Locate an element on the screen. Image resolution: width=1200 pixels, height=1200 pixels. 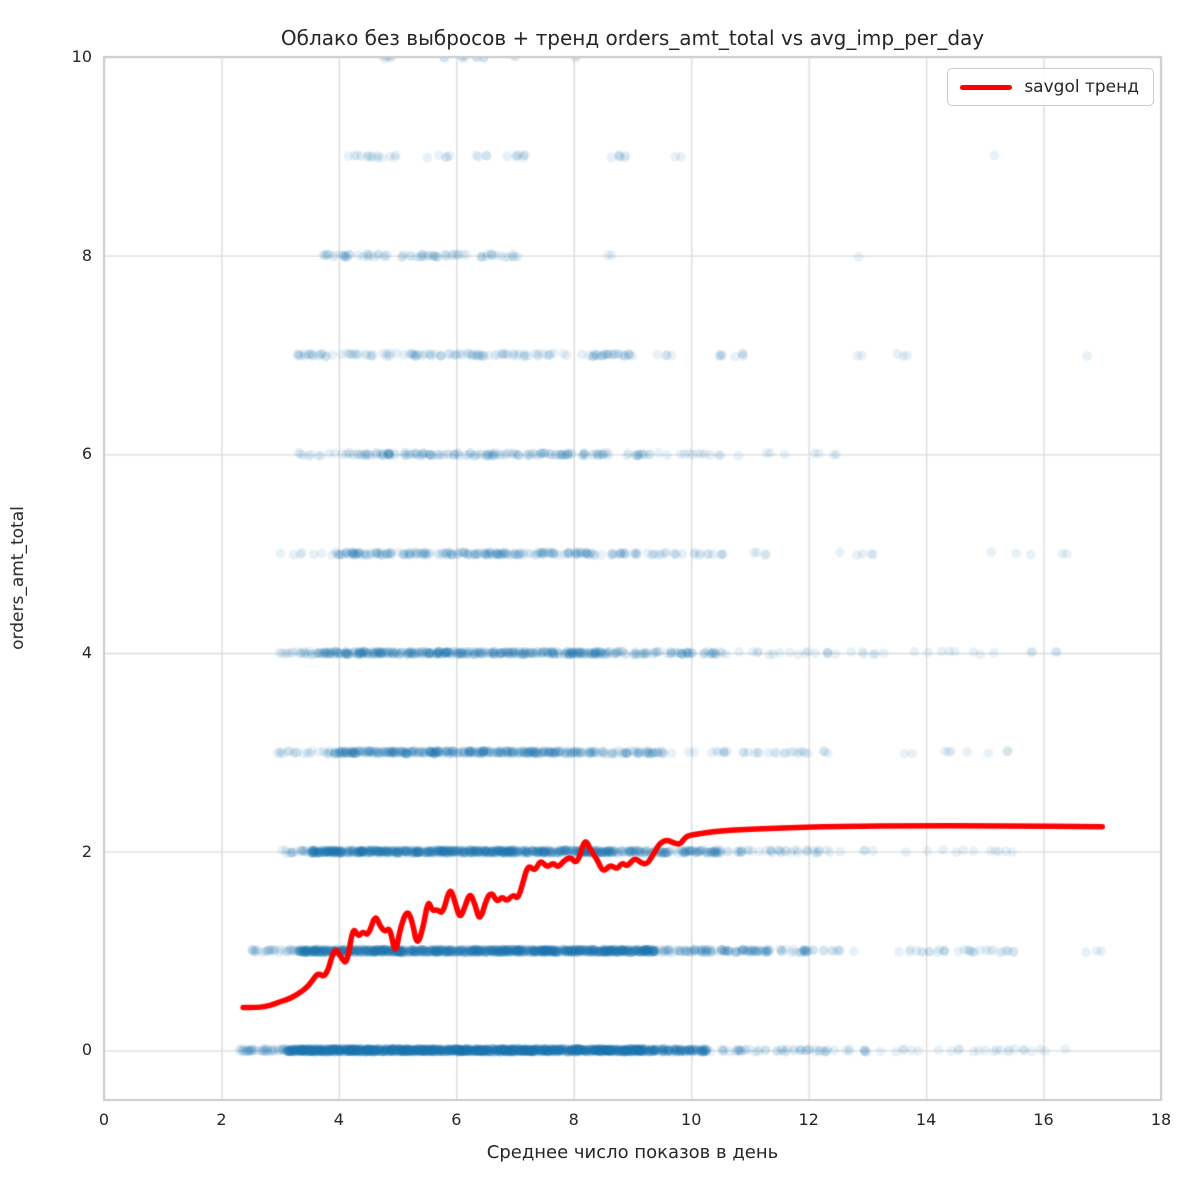
x-tick-label: 6 is located at coordinates (456, 1119).